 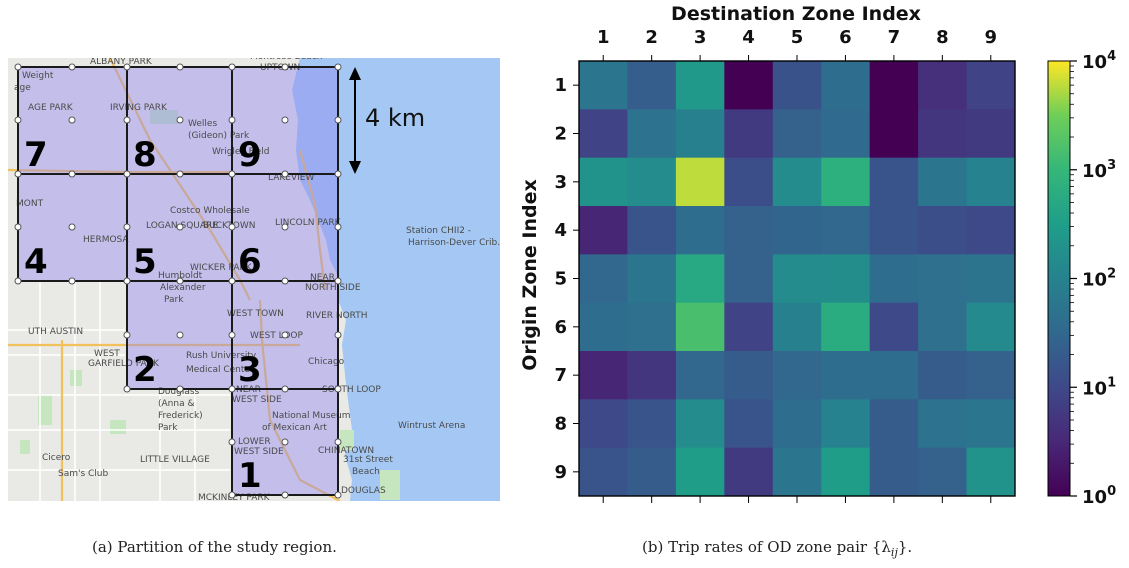 What do you see at coordinates (250, 155) in the screenshot?
I see `zone-label-9: 9` at bounding box center [250, 155].